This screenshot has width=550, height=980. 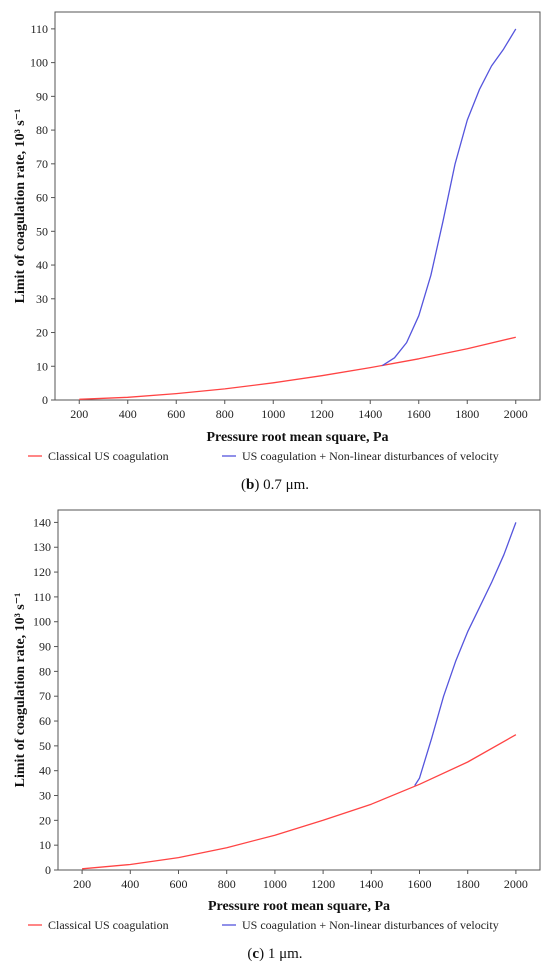 What do you see at coordinates (42, 522) in the screenshot?
I see `y-tick-label: 140` at bounding box center [42, 522].